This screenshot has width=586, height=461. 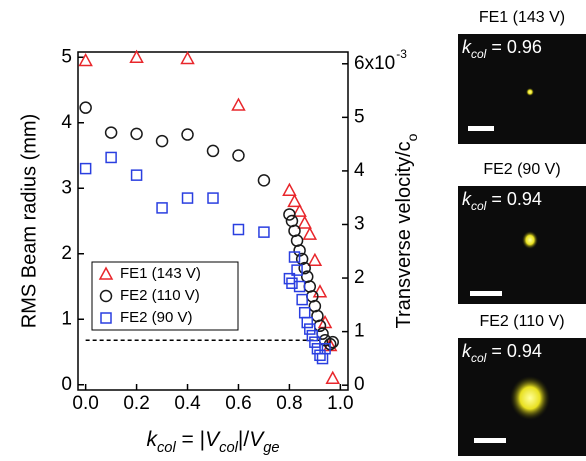 What do you see at coordinates (190, 439) in the screenshot?
I see `x-axis-label-part: = |` at bounding box center [190, 439].